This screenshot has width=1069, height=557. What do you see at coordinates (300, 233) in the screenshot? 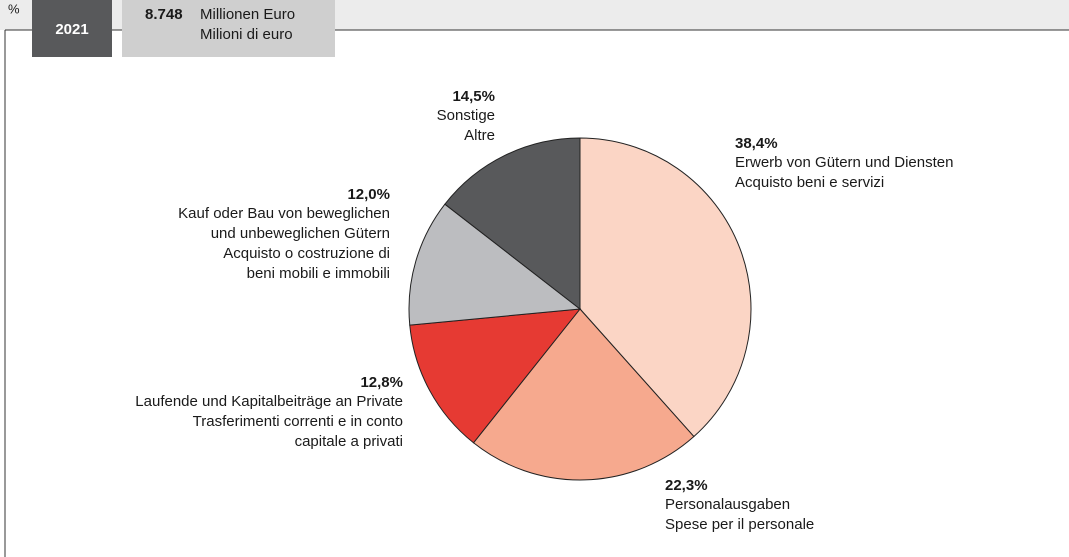
I see `slice-label: und unbeweglichen Gütern` at bounding box center [300, 233].